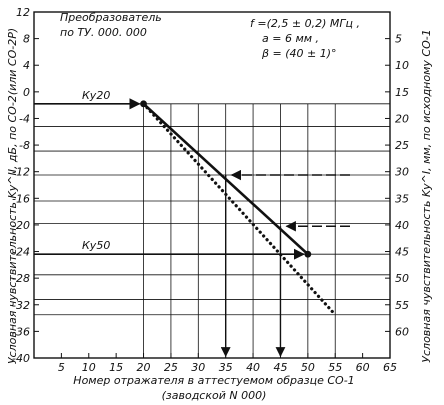  Describe the element at coordinates (285, 263) in the screenshot. I see `example-arrows` at that location.